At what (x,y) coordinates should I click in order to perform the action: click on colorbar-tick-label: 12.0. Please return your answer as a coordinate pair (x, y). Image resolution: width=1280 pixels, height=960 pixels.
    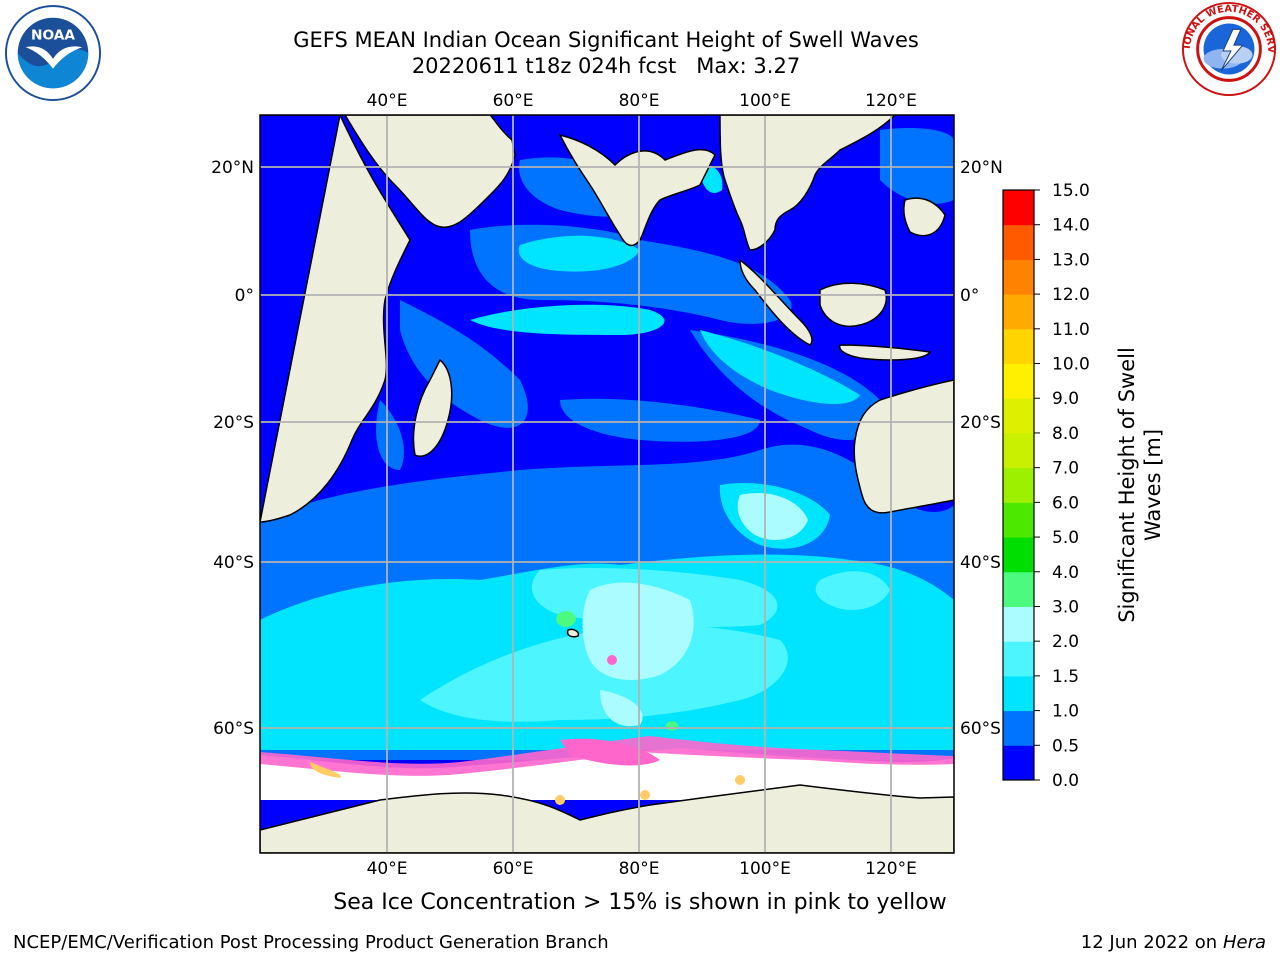
    Looking at the image, I should click on (1071, 295).